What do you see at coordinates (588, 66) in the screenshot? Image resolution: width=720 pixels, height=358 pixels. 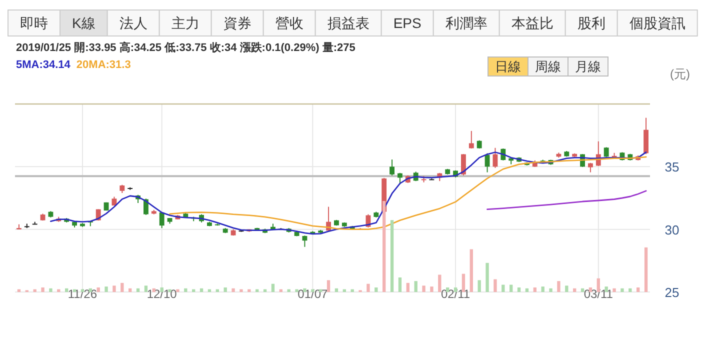 I see `button: 月線` at bounding box center [588, 66].